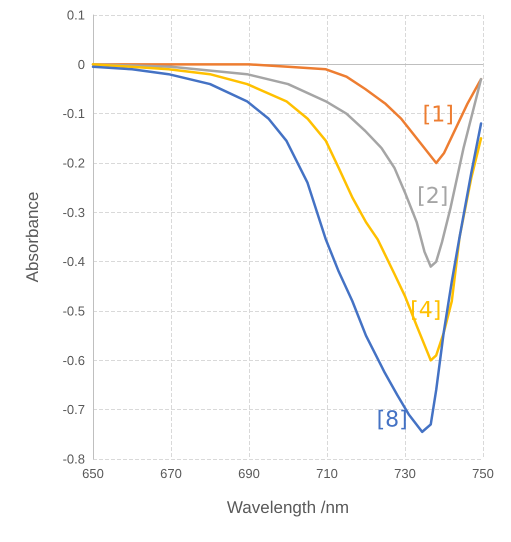  What do you see at coordinates (73, 360) in the screenshot?
I see `y-tick-label: -0.6` at bounding box center [73, 360].